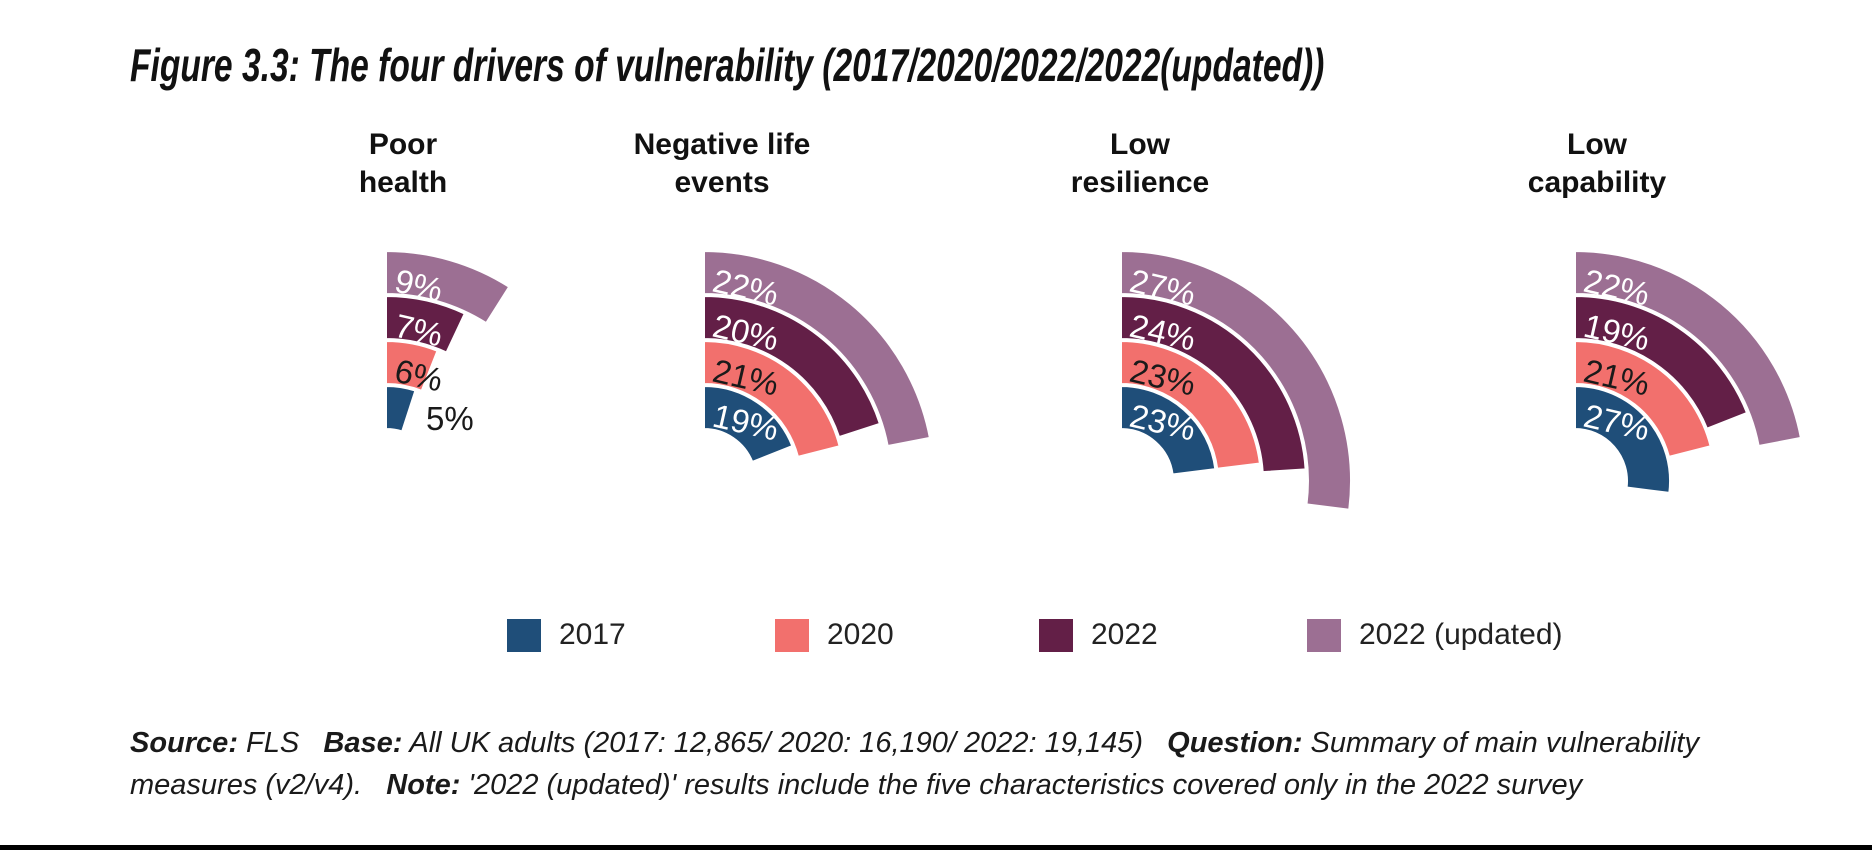 Image resolution: width=1872 pixels, height=852 pixels. Describe the element at coordinates (423, 785) in the screenshot. I see `source-note-bold-label: Note:` at that location.